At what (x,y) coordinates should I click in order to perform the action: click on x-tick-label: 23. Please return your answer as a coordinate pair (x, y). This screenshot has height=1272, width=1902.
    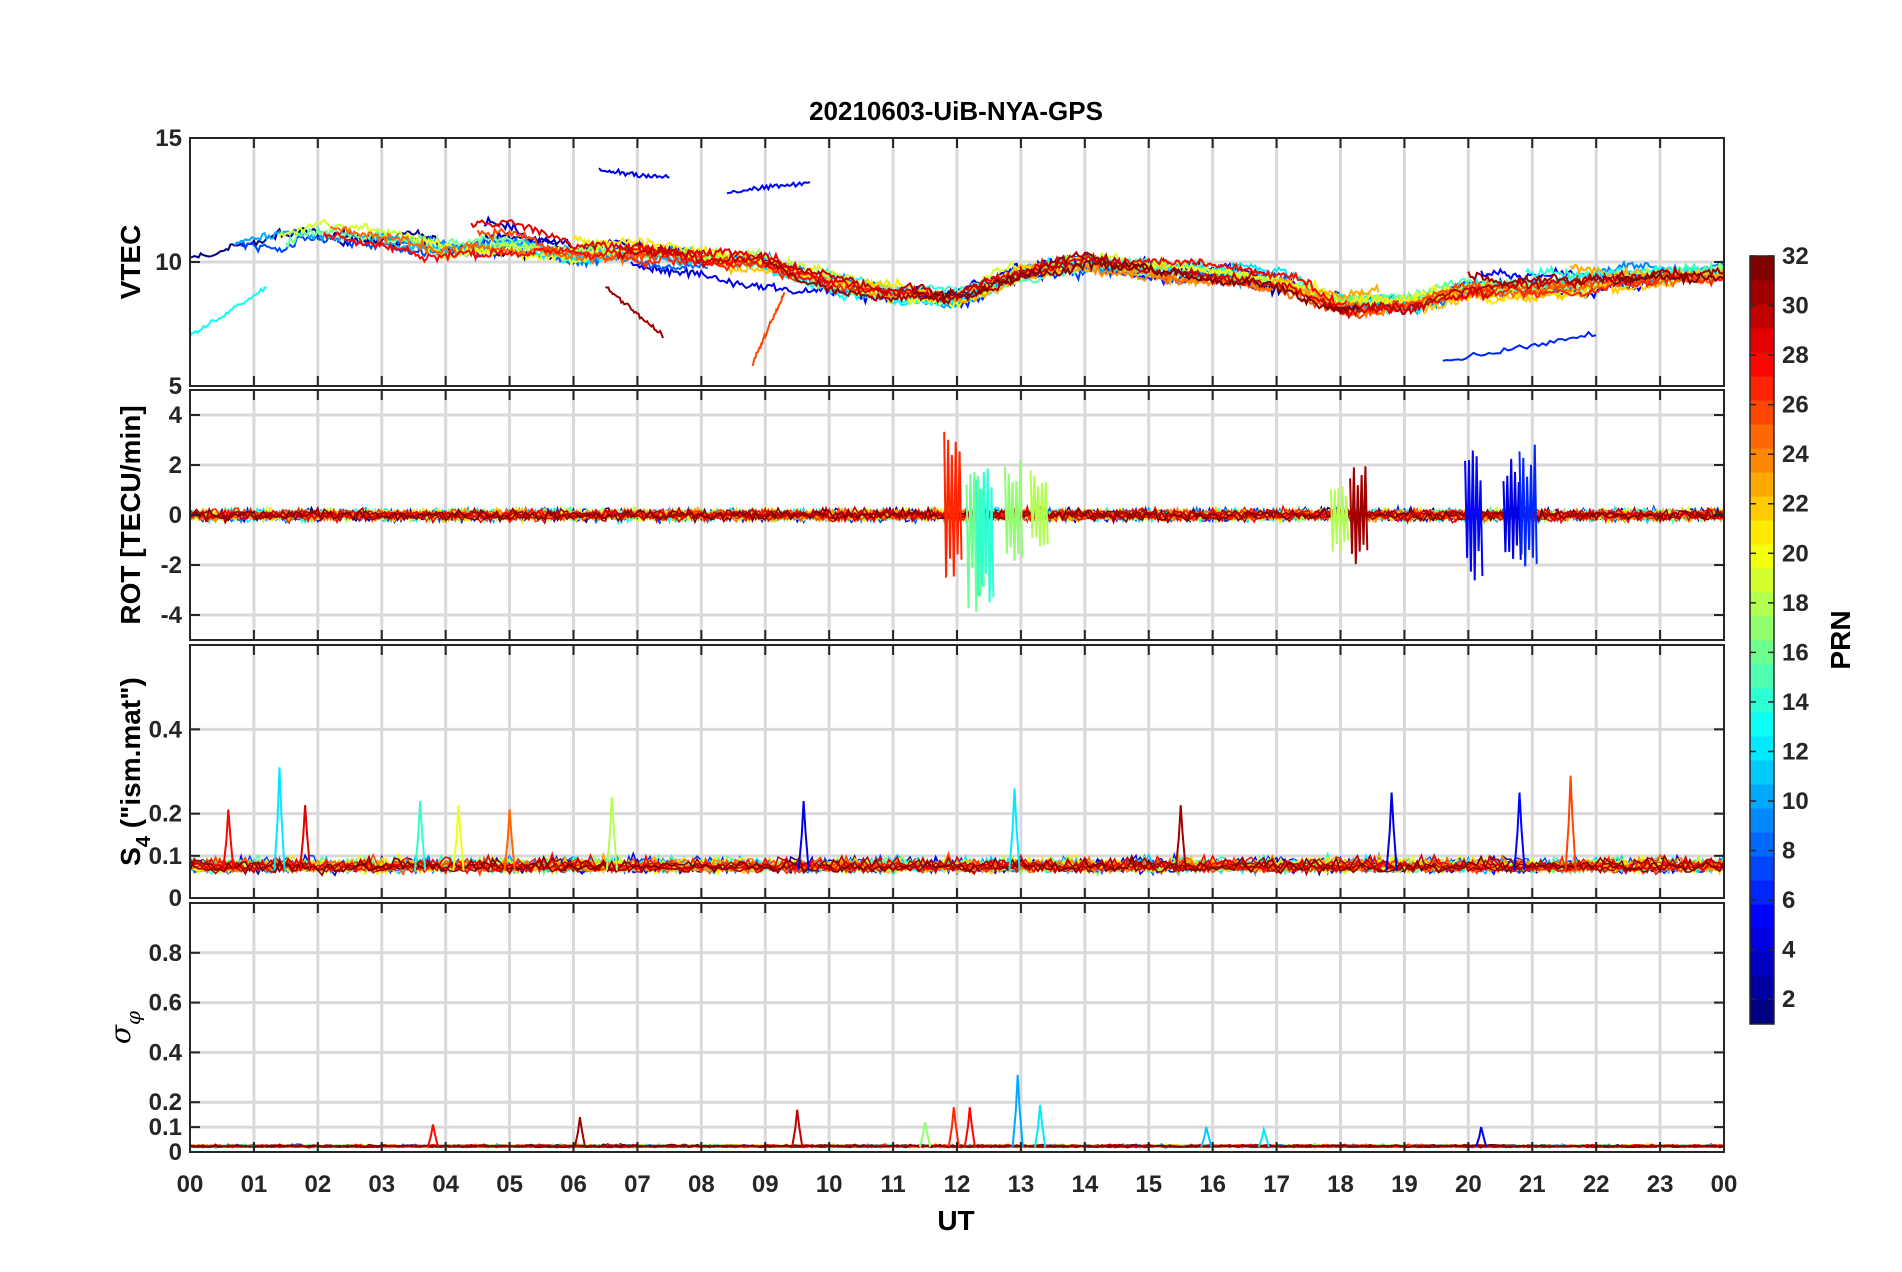
    Looking at the image, I should click on (1660, 1184).